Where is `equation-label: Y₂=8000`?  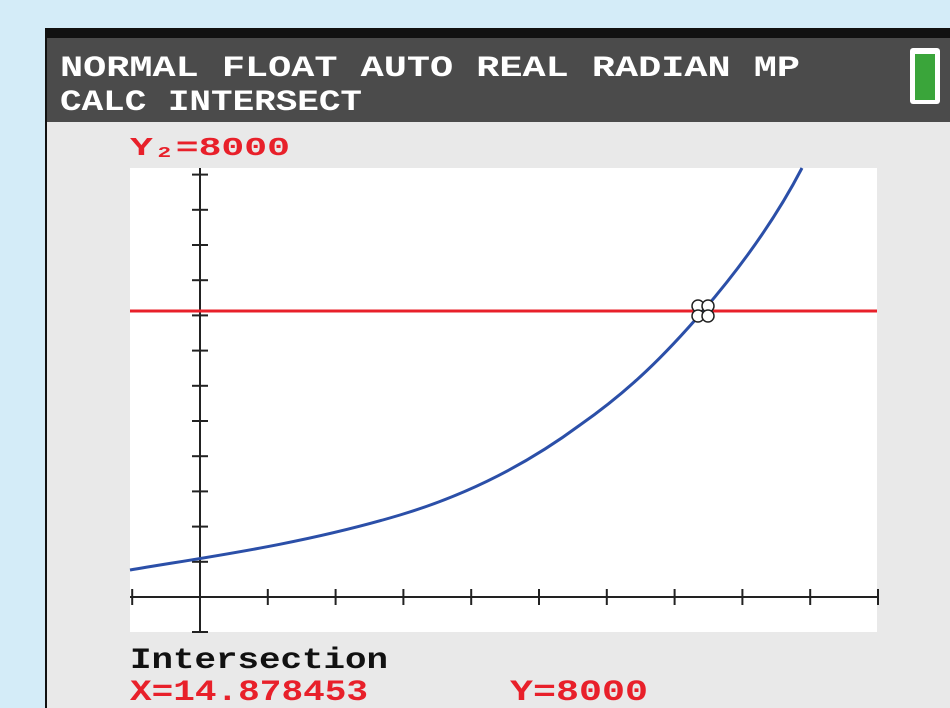 equation-label: Y₂=8000 is located at coordinates (210, 148).